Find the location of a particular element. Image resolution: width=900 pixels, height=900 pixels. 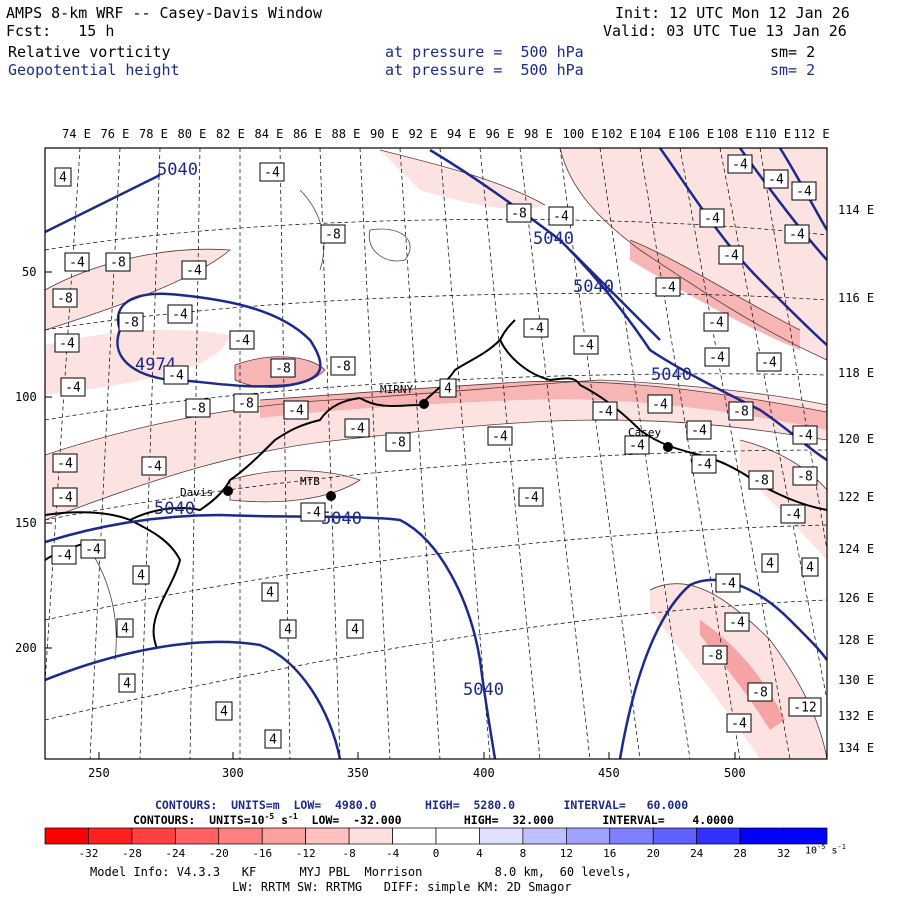

vort-band-core is located at coordinates (543, 405).